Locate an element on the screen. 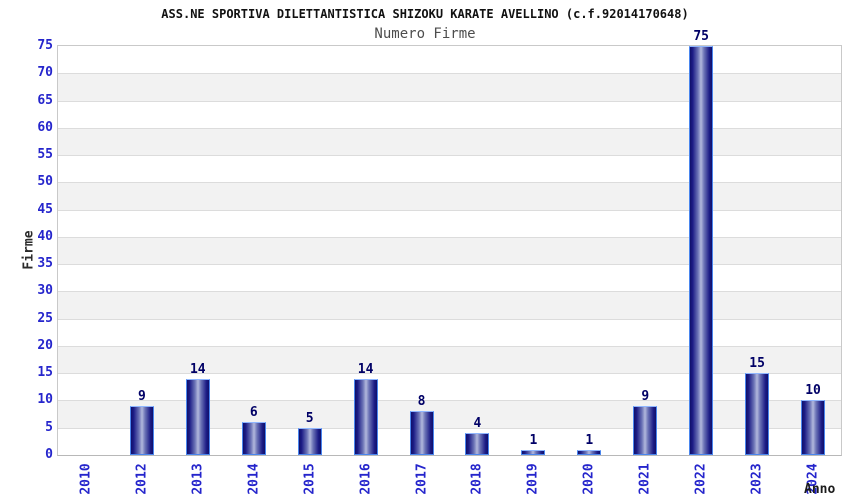  x-tick-label: 2019 is located at coordinates (533, 479).